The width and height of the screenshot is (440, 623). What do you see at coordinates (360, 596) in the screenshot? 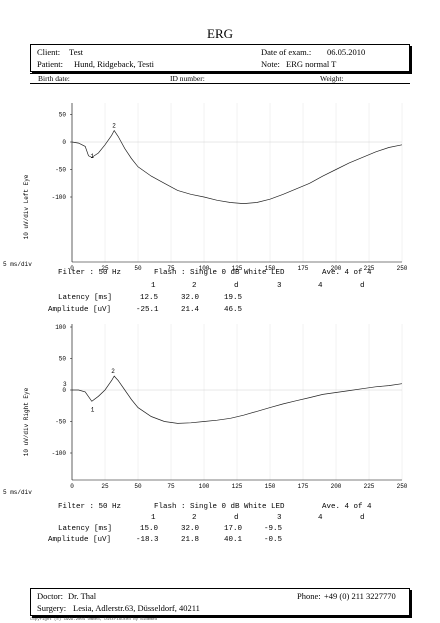
I see `phone-value: +49 (0) 211 3227770` at bounding box center [360, 596].